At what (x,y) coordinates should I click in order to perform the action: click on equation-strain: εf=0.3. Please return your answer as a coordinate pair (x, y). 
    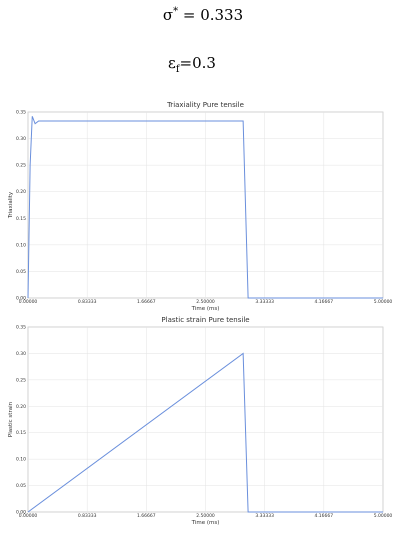
    Looking at the image, I should click on (192, 64).